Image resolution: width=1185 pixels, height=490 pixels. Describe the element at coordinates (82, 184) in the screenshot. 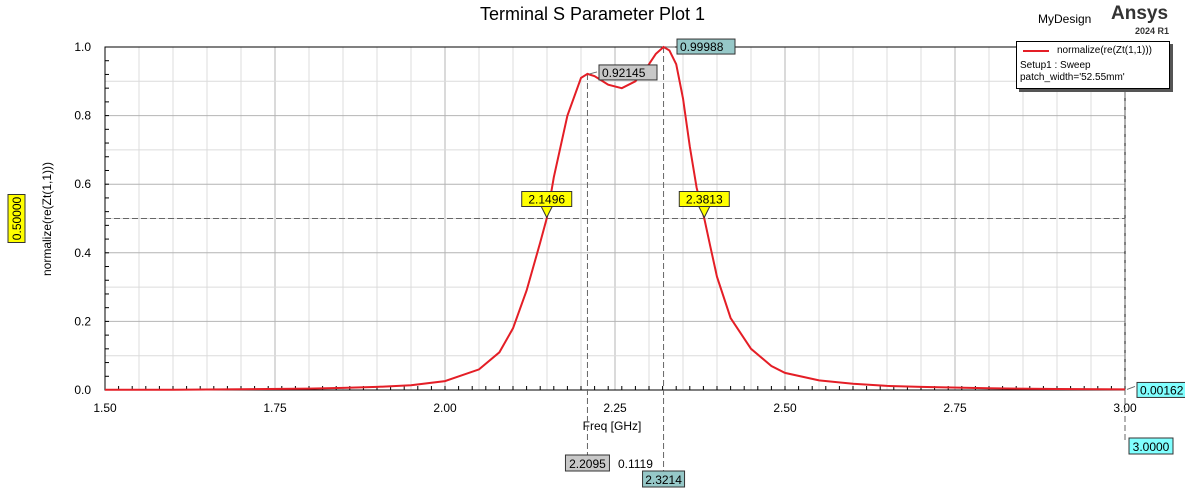

I see `y-tick-label: 0.6` at that location.